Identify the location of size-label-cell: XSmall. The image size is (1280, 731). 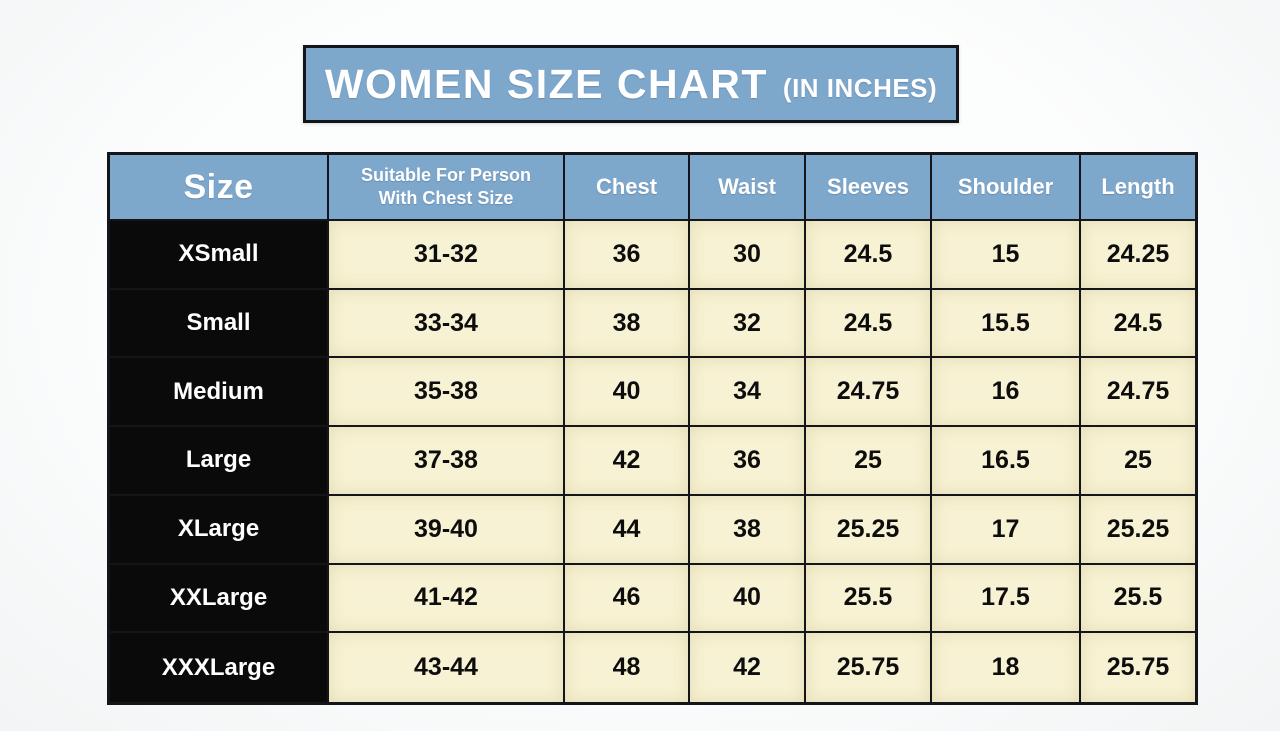
(219, 255).